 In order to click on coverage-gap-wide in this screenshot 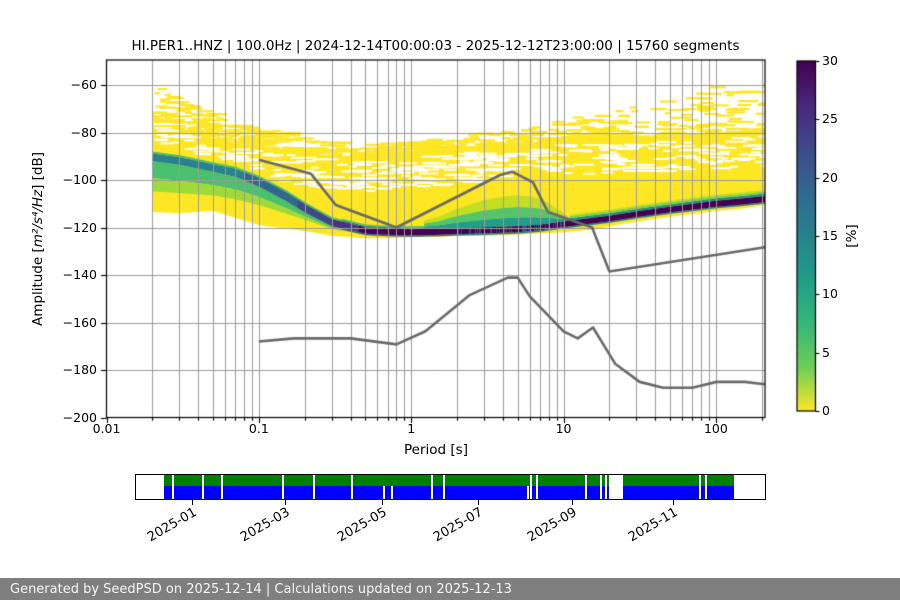, I will do `click(616, 487)`.